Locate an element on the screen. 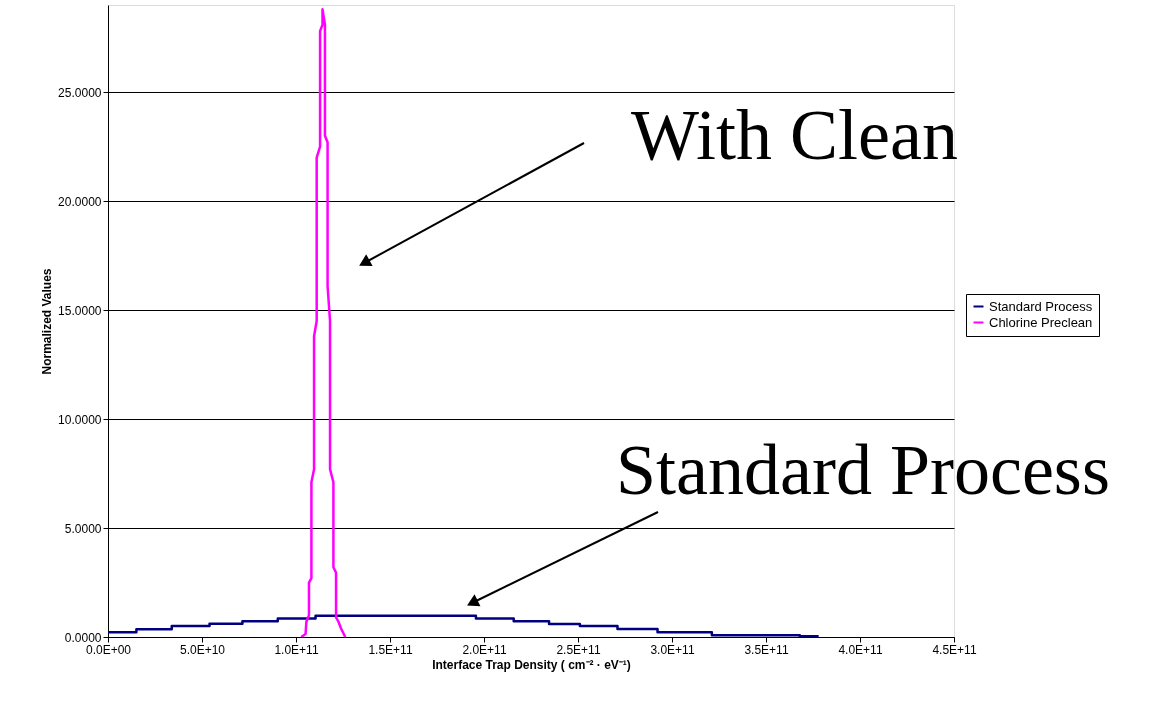 Image resolution: width=1166 pixels, height=711 pixels. x-tick-label: 4.5E+11 is located at coordinates (954, 649).